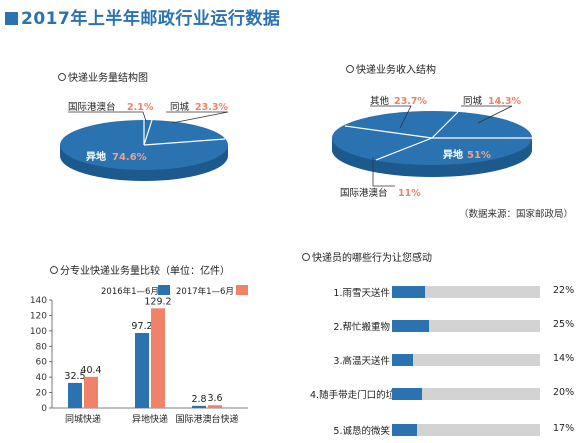 The height and width of the screenshot is (443, 580). I want to click on bar-value-label: 129.2, so click(157, 301).